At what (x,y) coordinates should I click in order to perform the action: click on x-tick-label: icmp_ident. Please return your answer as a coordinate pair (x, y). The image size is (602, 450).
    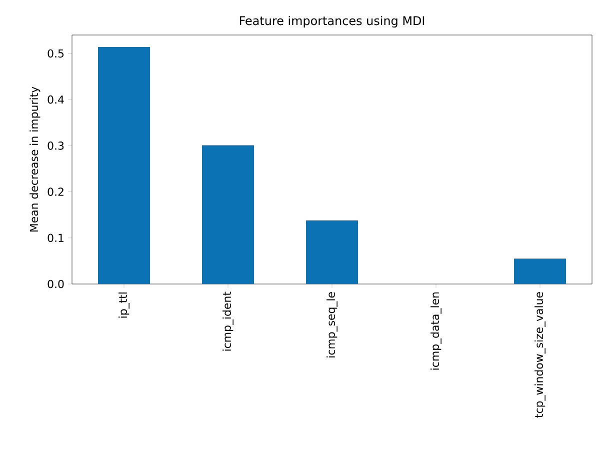
    Looking at the image, I should click on (228, 321).